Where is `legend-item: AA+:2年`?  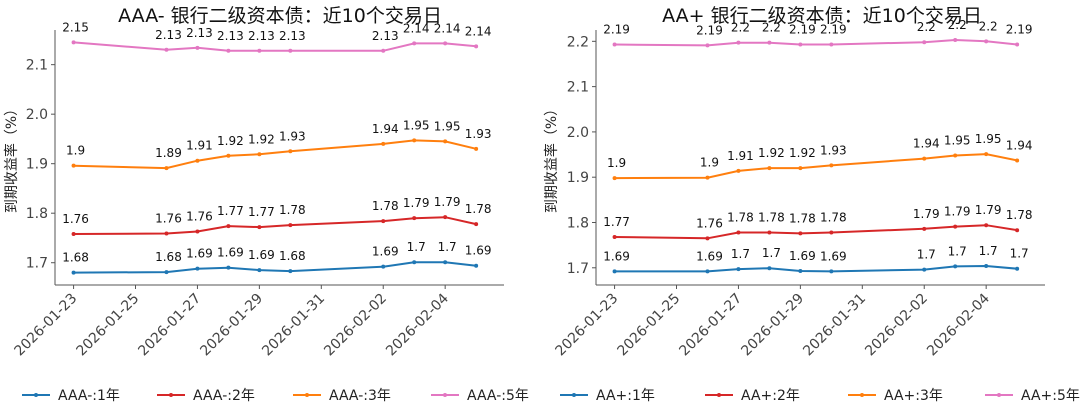 legend-item: AA+:2年 is located at coordinates (752, 396).